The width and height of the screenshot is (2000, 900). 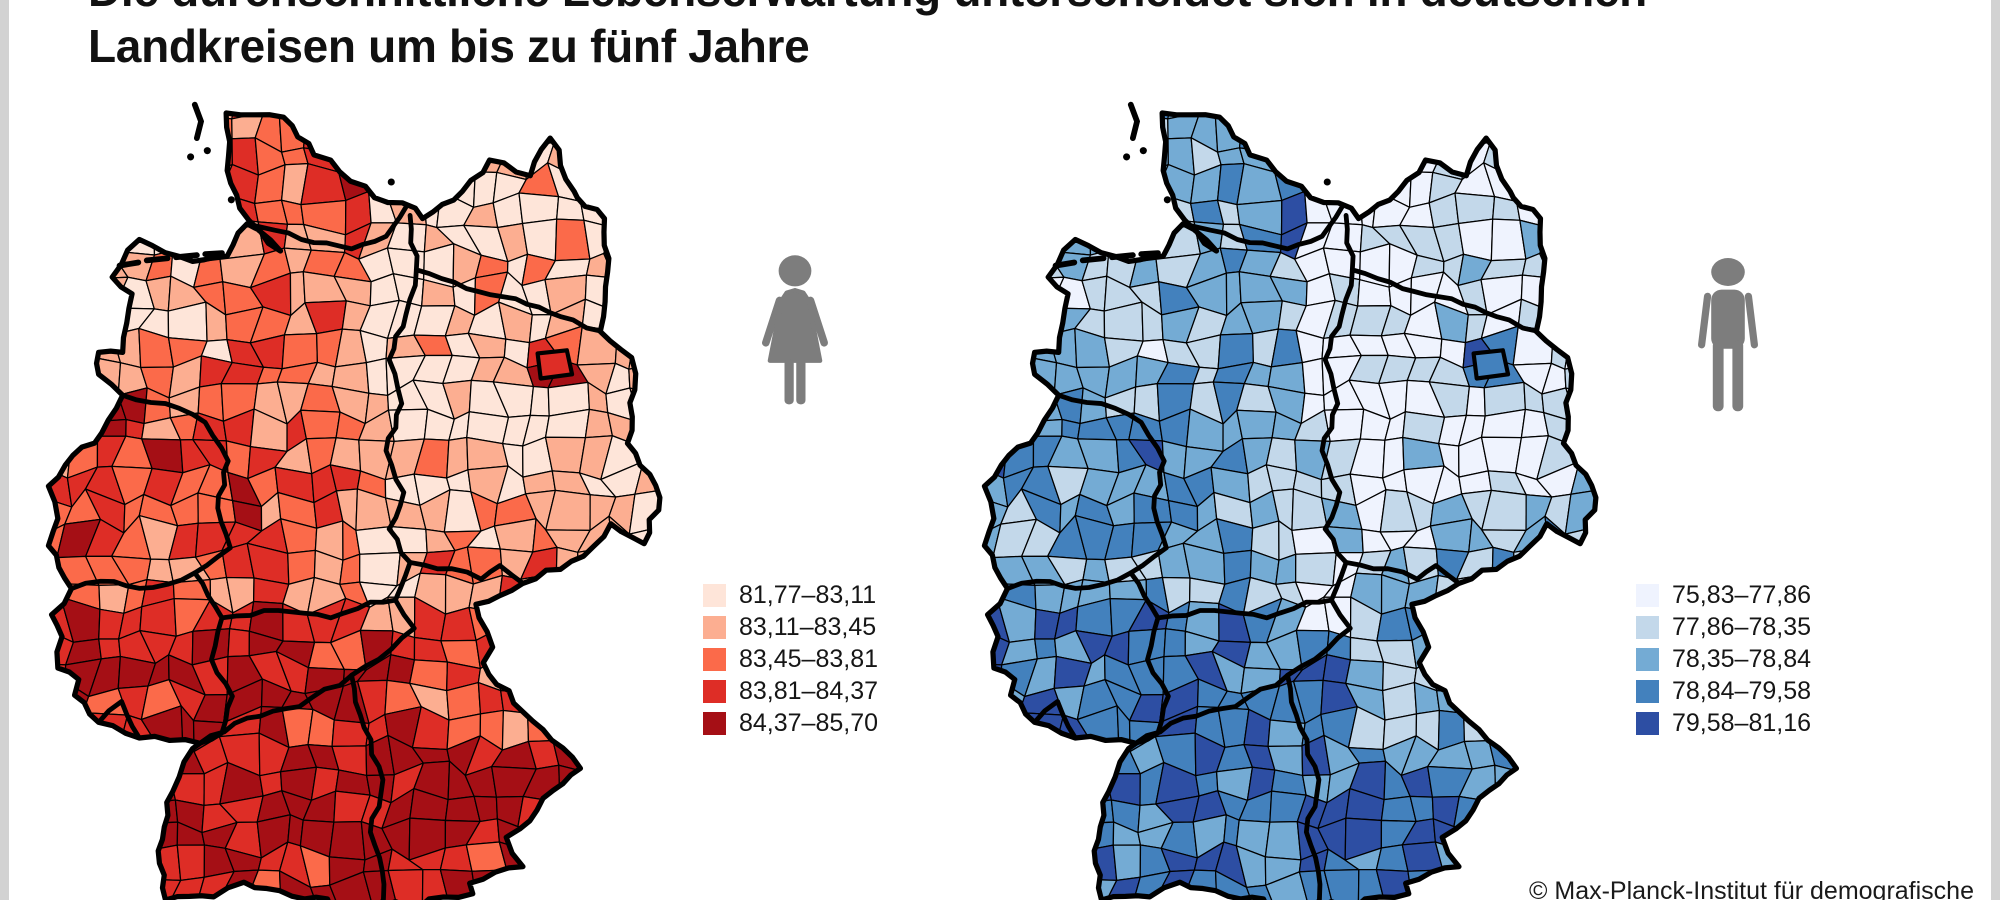 What do you see at coordinates (1751, 888) in the screenshot?
I see `attribution-text: © Max-Planck-Institut für demografische` at bounding box center [1751, 888].